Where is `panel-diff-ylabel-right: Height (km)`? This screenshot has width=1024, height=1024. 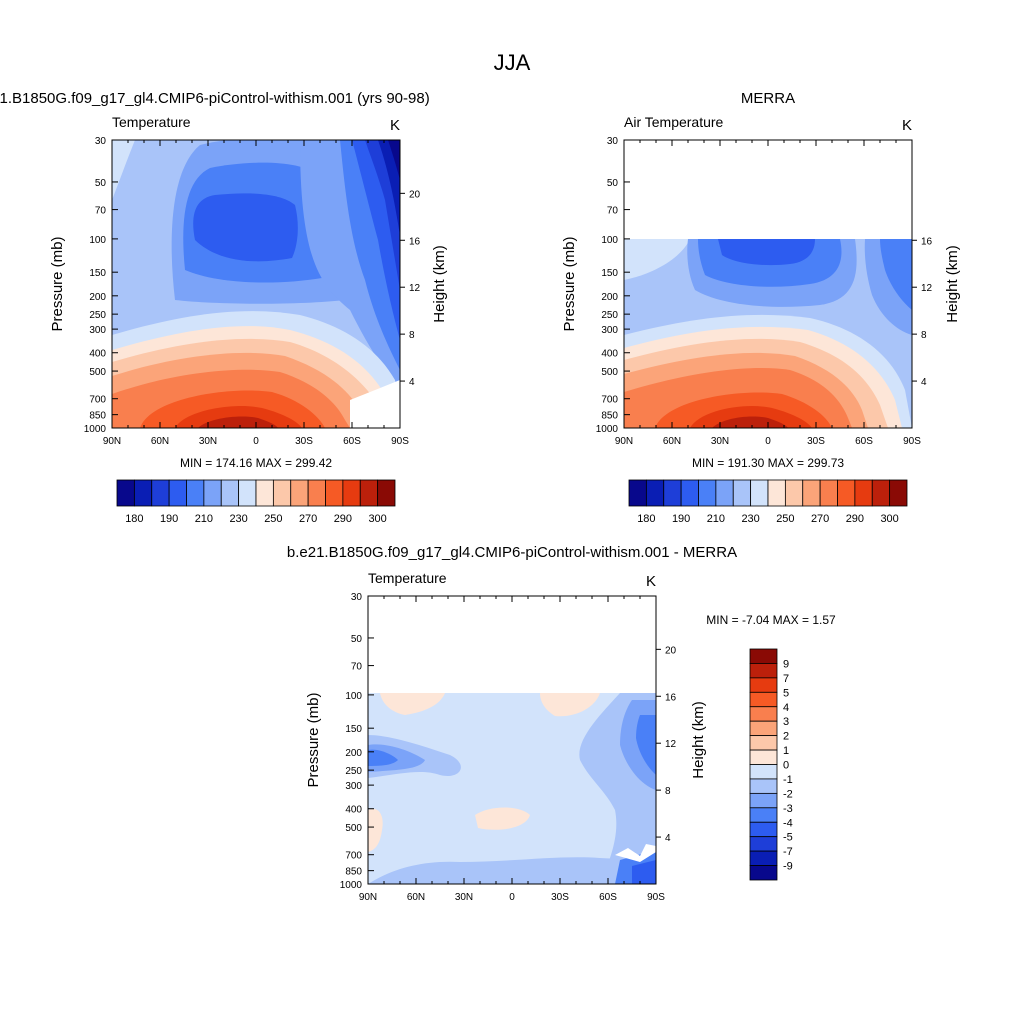 panel-diff-ylabel-right: Height (km) is located at coordinates (698, 740).